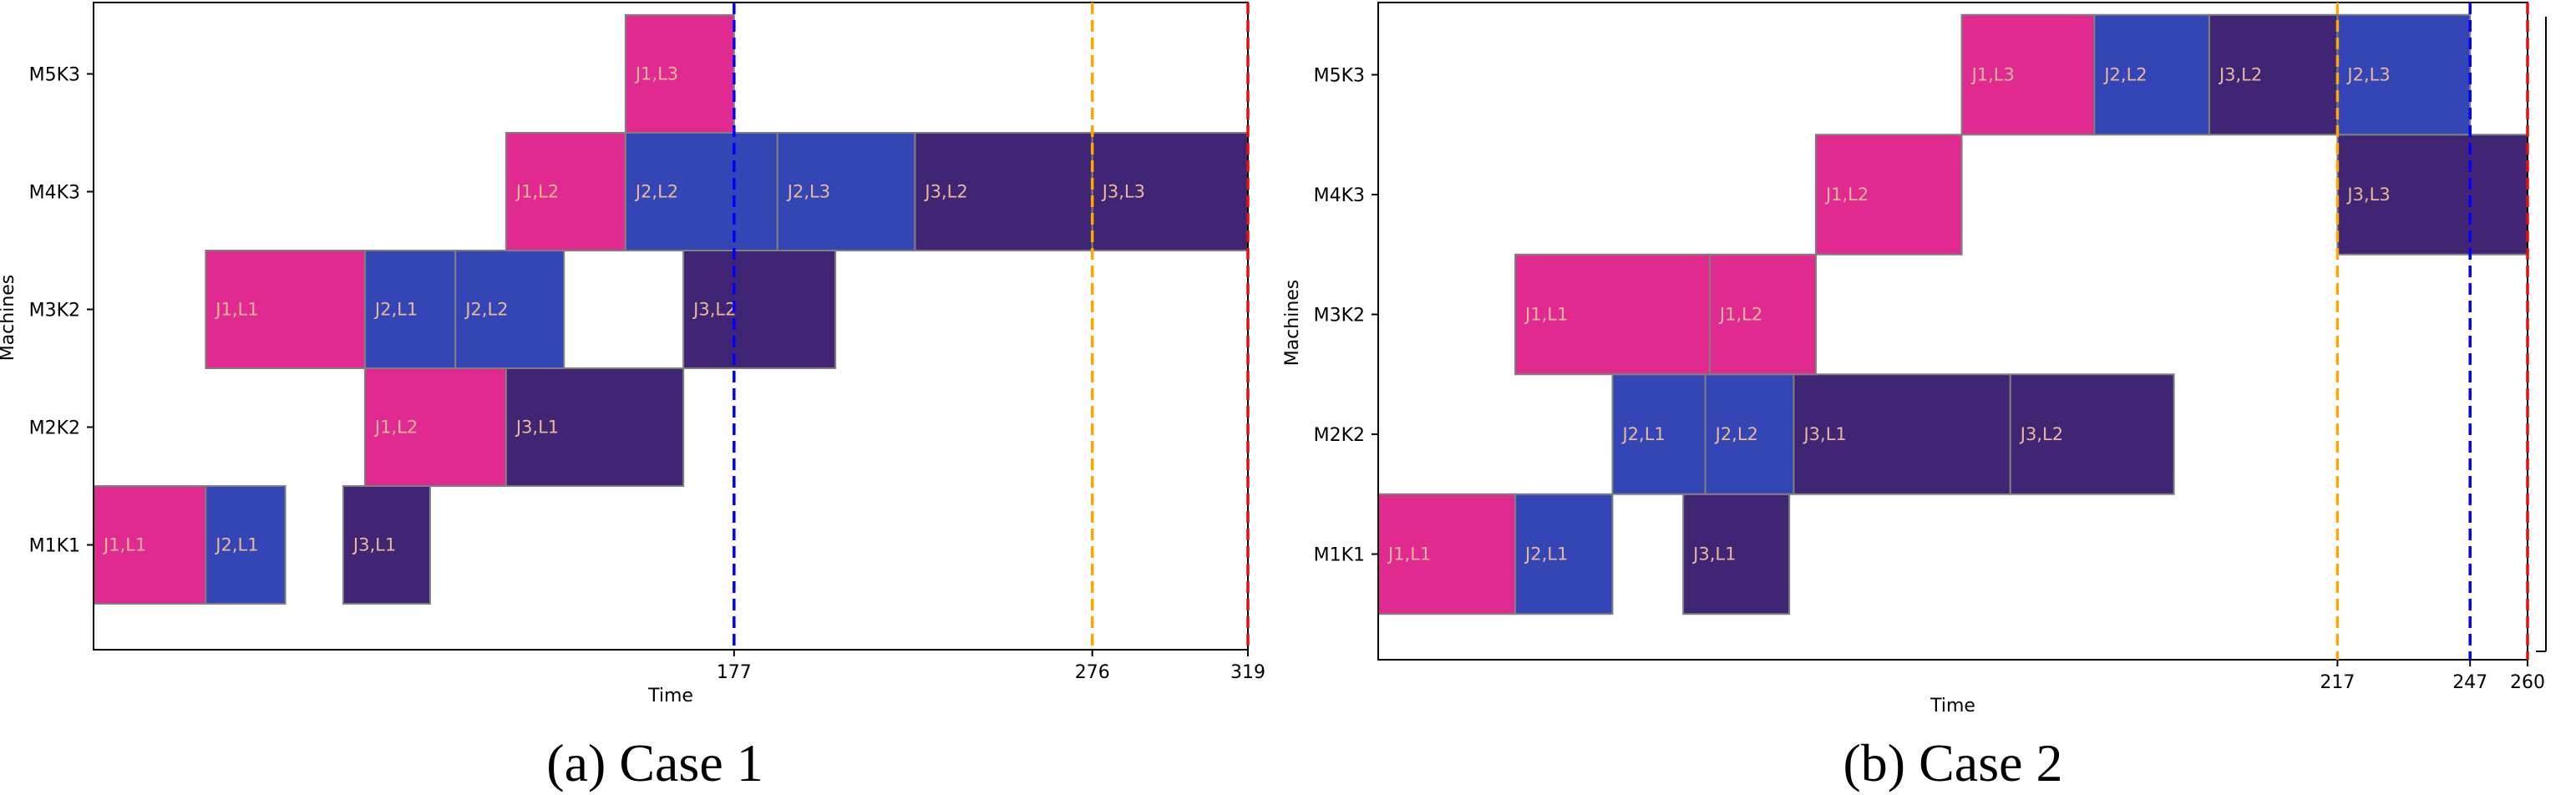 This screenshot has width=2576, height=795. Describe the element at coordinates (2337, 682) in the screenshot. I see `x-tick-label: 217` at that location.